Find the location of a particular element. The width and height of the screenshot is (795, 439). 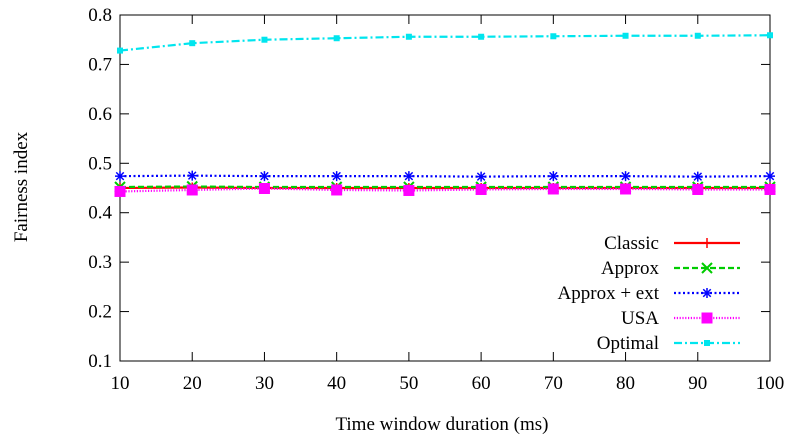

y-tick-label: 0.3 is located at coordinates (100, 262).